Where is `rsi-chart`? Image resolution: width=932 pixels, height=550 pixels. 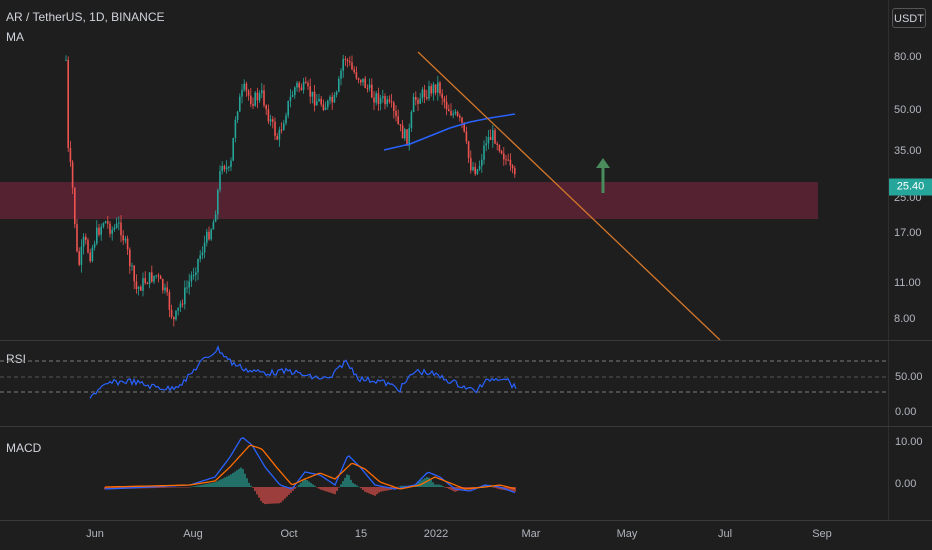 rsi-chart is located at coordinates (444, 383).